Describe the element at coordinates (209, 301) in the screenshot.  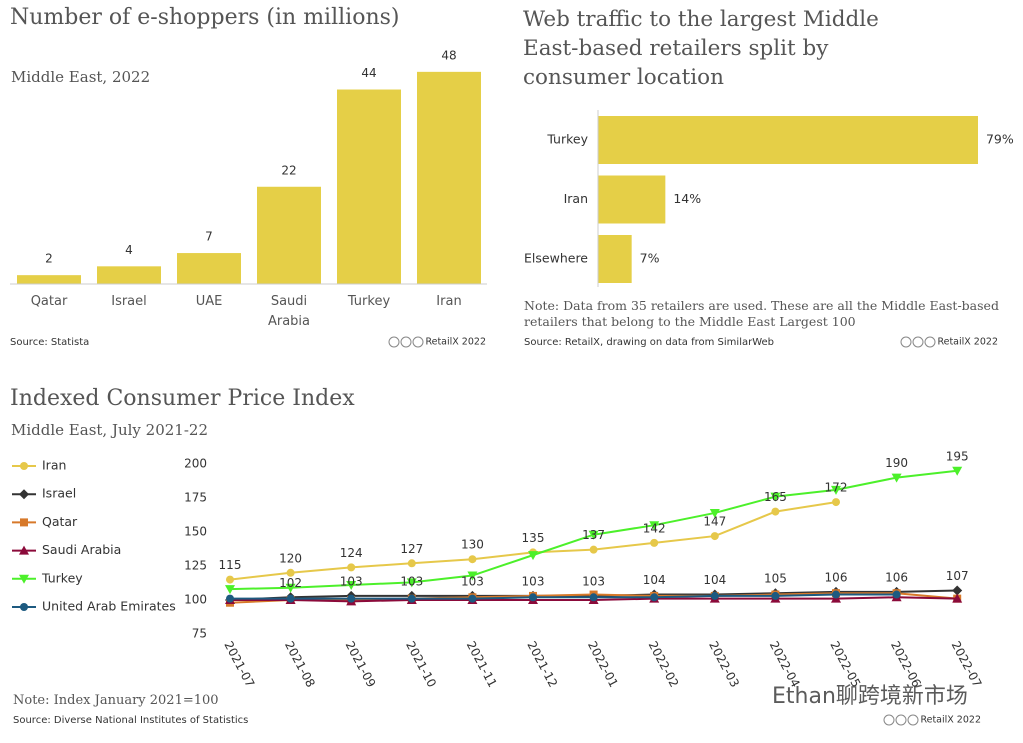
I see `category-label: UAE` at that location.